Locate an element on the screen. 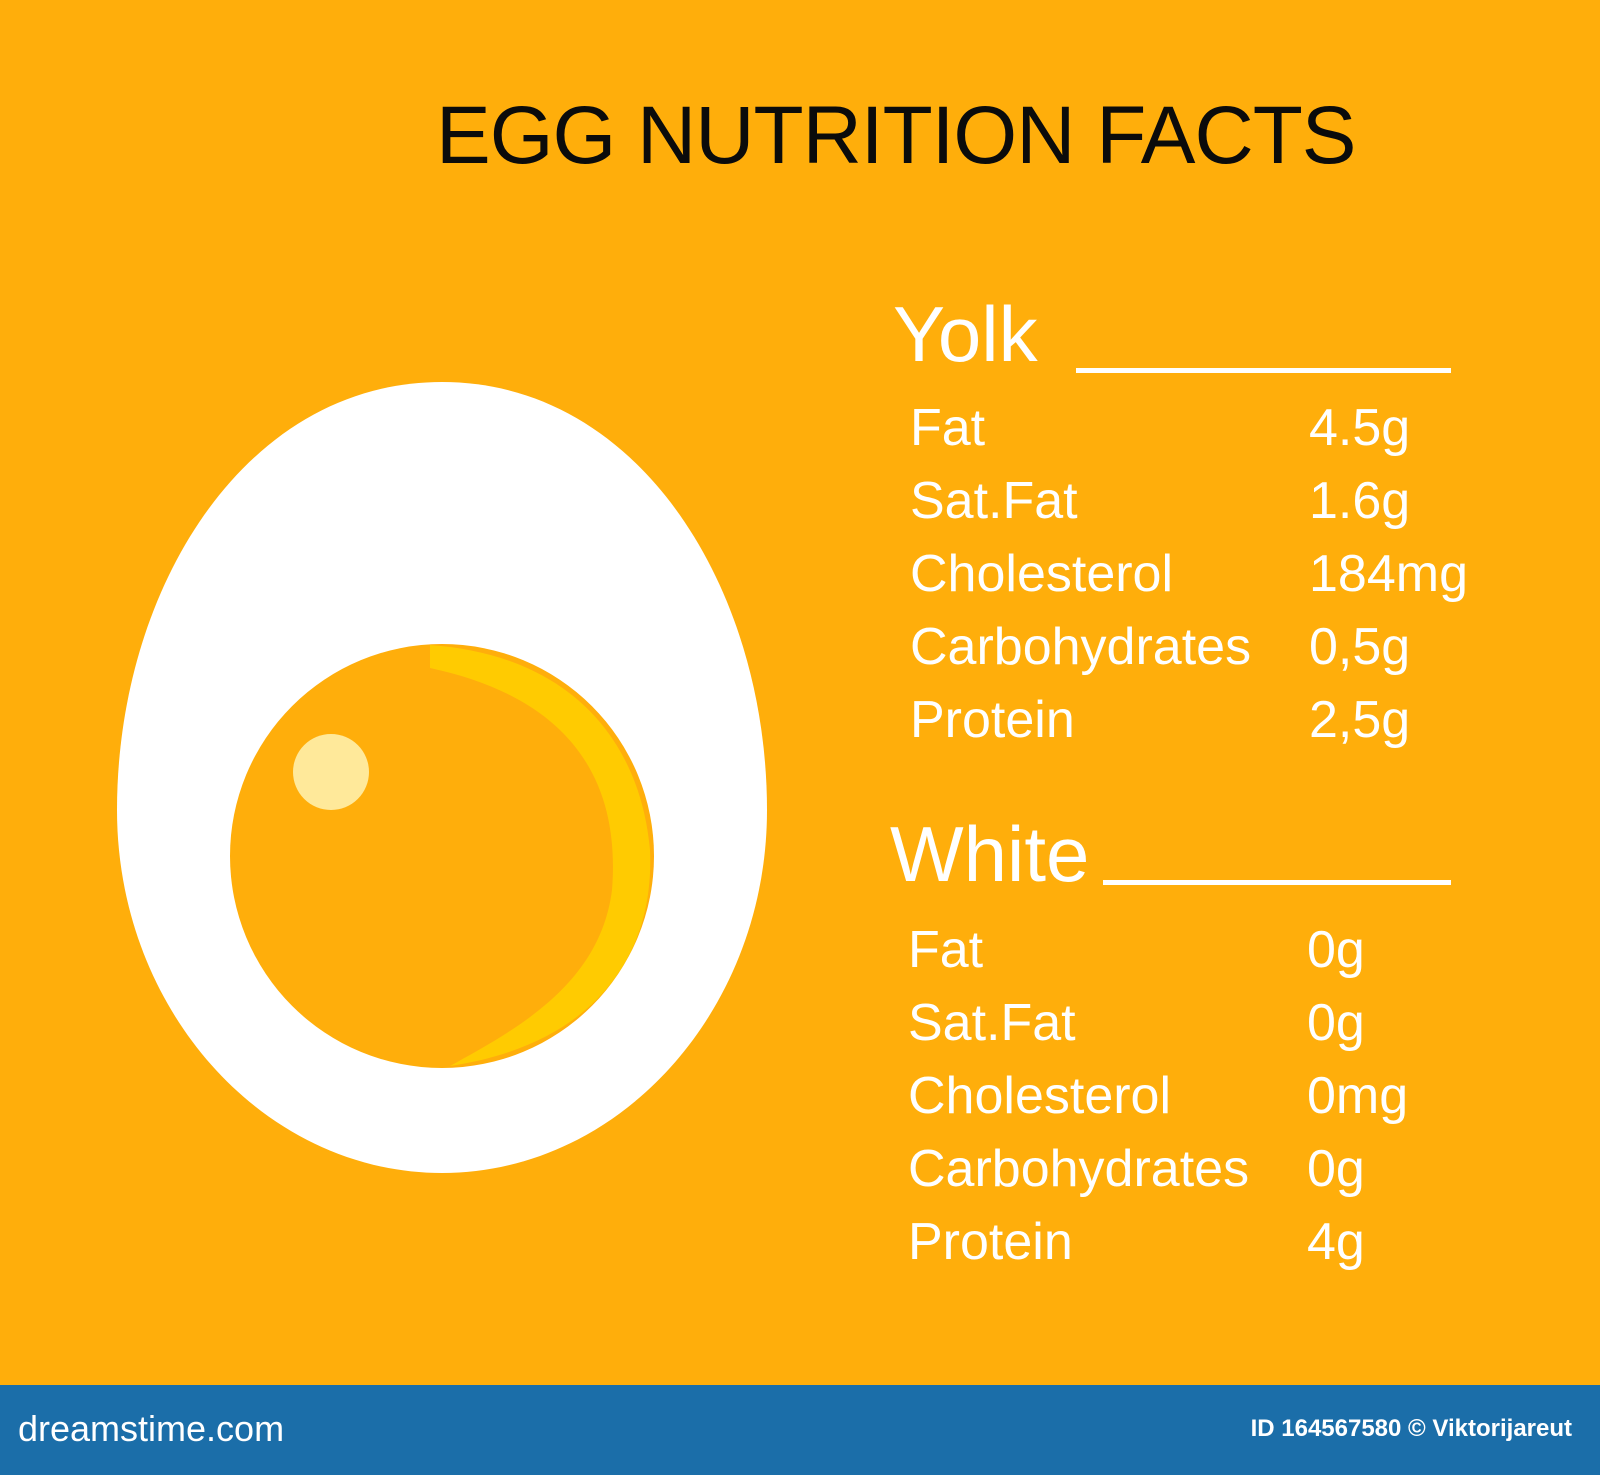 Image resolution: width=1600 pixels, height=1475 pixels. yolk-heading: Yolk is located at coordinates (965, 334).